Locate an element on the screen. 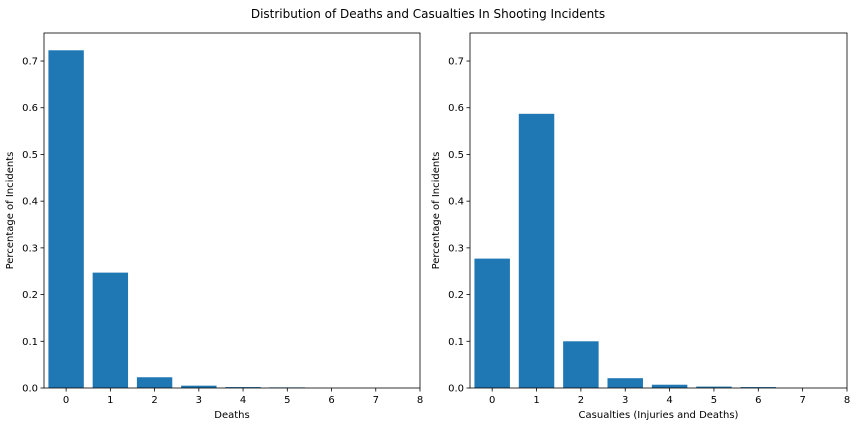 The image size is (856, 426). casualties-x-axis-label: Casualties (Injuries and Deaths) is located at coordinates (659, 415).